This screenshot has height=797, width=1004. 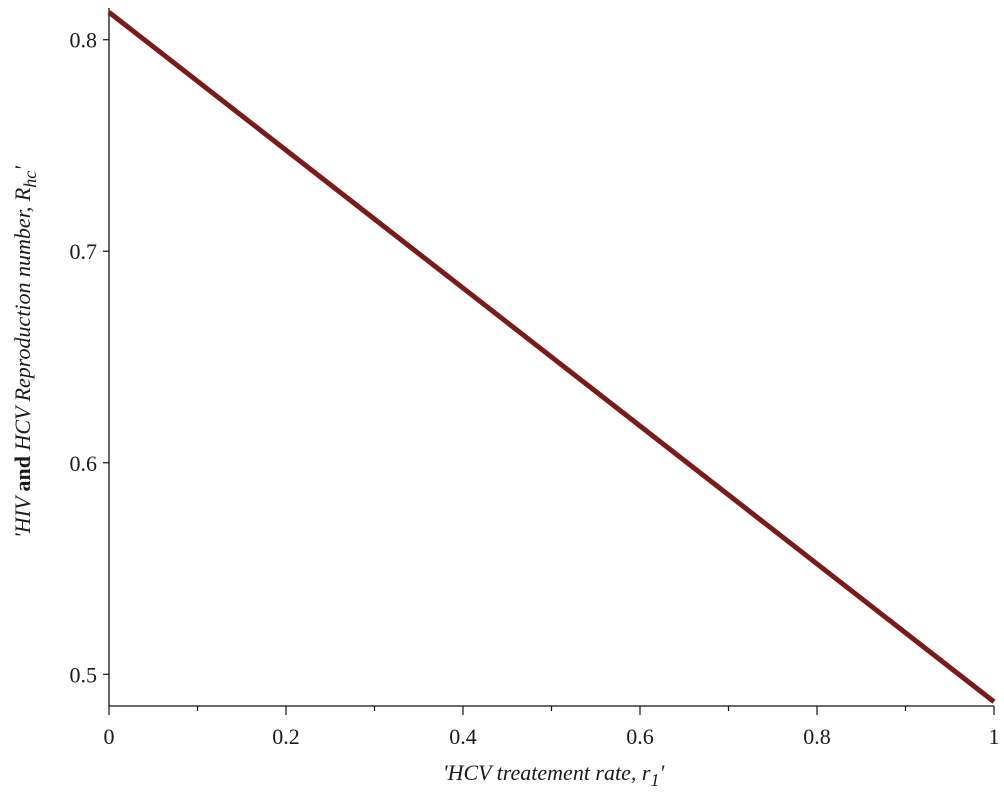 I want to click on y-title-part2: and, so click(x=22, y=473).